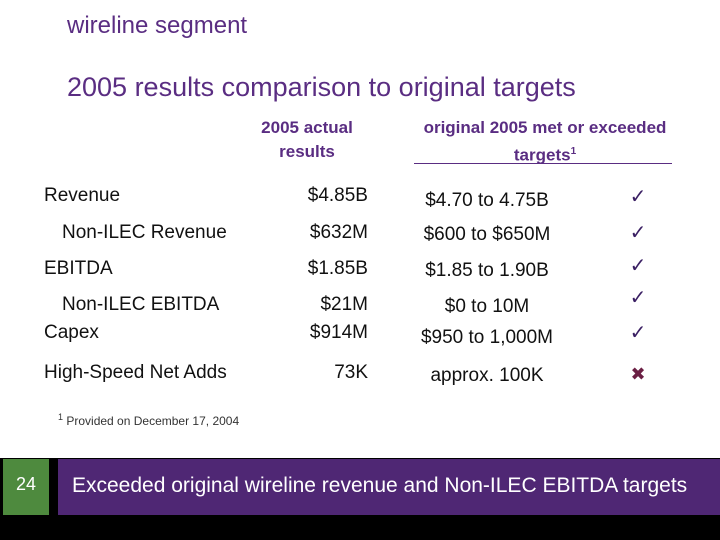 Image resolution: width=720 pixels, height=540 pixels. I want to click on row-label-revenue: Revenue, so click(82, 195).